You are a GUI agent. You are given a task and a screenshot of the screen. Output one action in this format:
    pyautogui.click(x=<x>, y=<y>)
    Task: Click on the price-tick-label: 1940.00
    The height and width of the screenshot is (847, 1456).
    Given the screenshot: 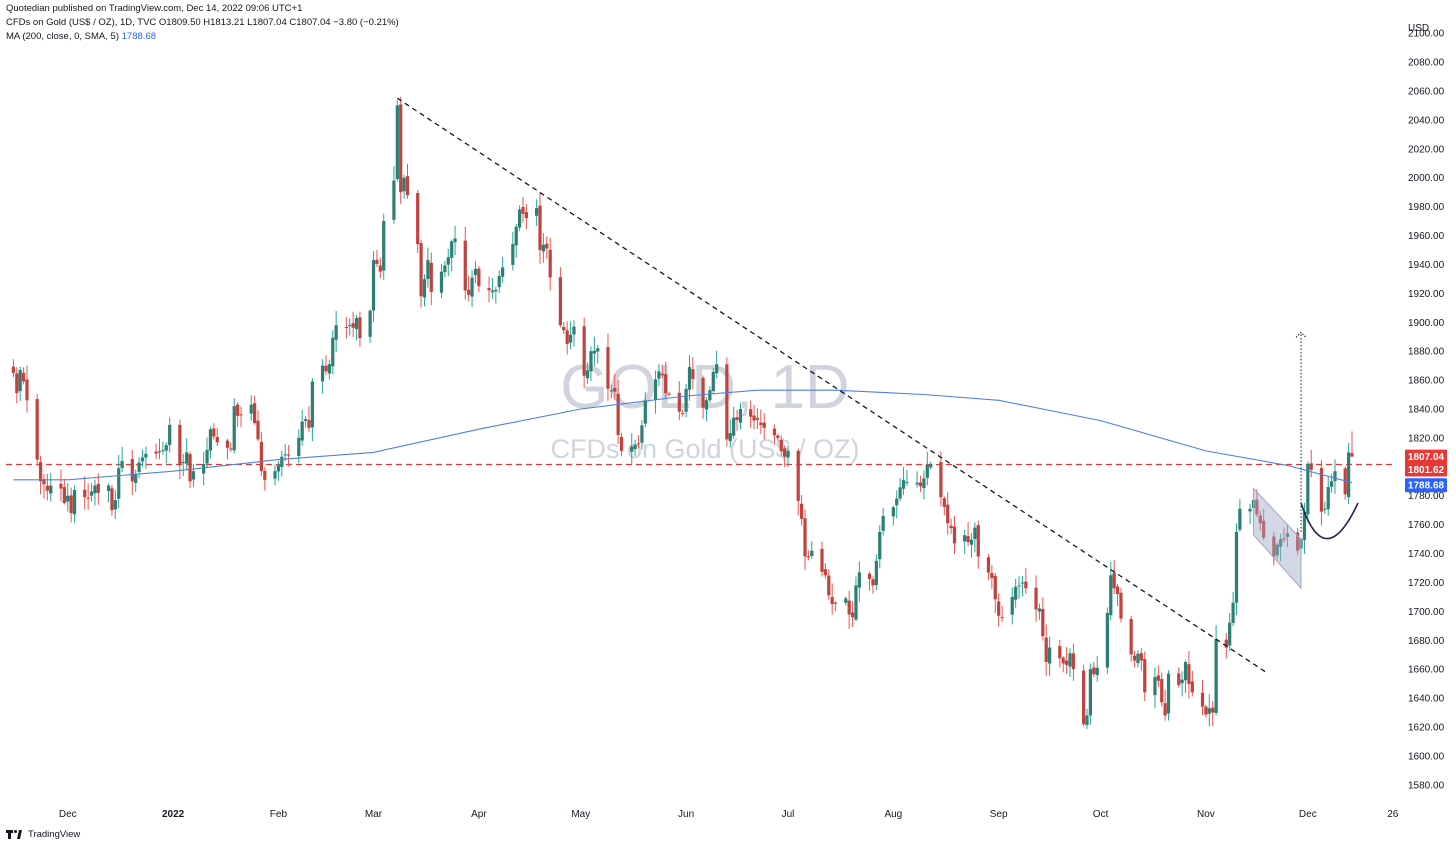 What is the action you would take?
    pyautogui.click(x=1426, y=265)
    